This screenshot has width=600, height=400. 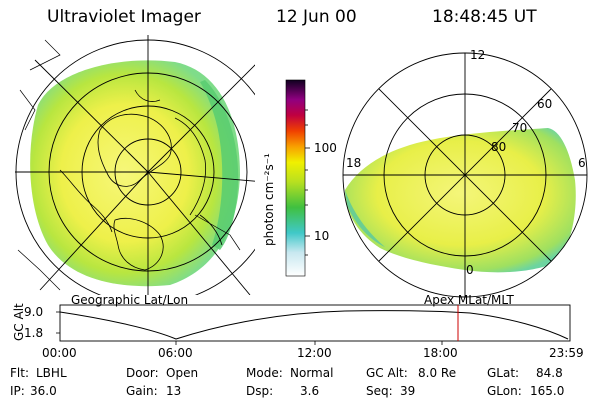 I want to click on mlt-label-6: 6, so click(x=582, y=163).